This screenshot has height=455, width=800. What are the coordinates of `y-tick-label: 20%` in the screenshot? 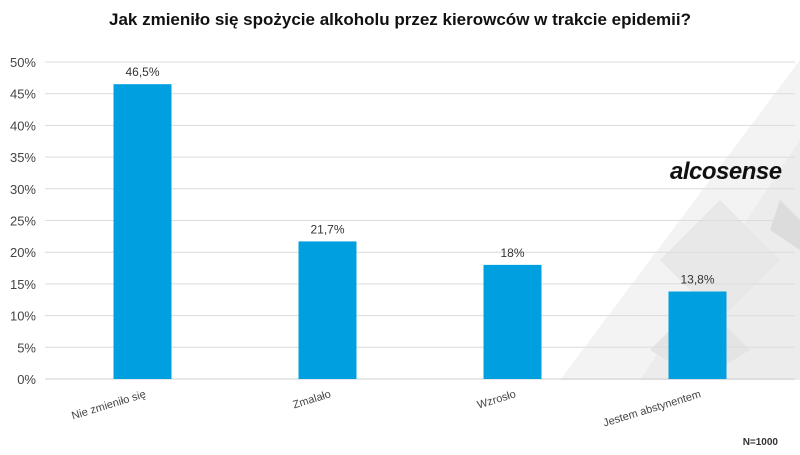 It's located at (23, 252).